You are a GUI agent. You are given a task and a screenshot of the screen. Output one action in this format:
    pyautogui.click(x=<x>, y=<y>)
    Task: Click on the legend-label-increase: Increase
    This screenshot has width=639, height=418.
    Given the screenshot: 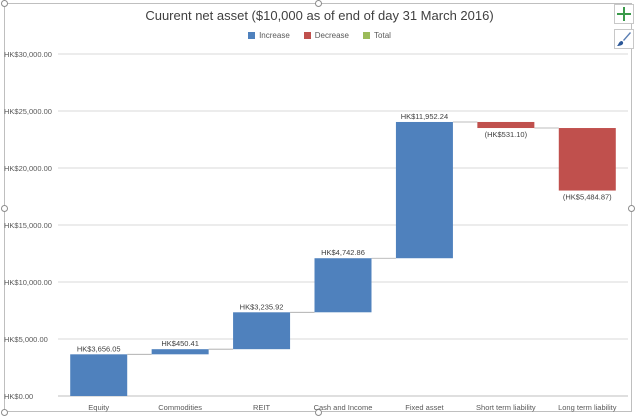 What is the action you would take?
    pyautogui.click(x=274, y=35)
    